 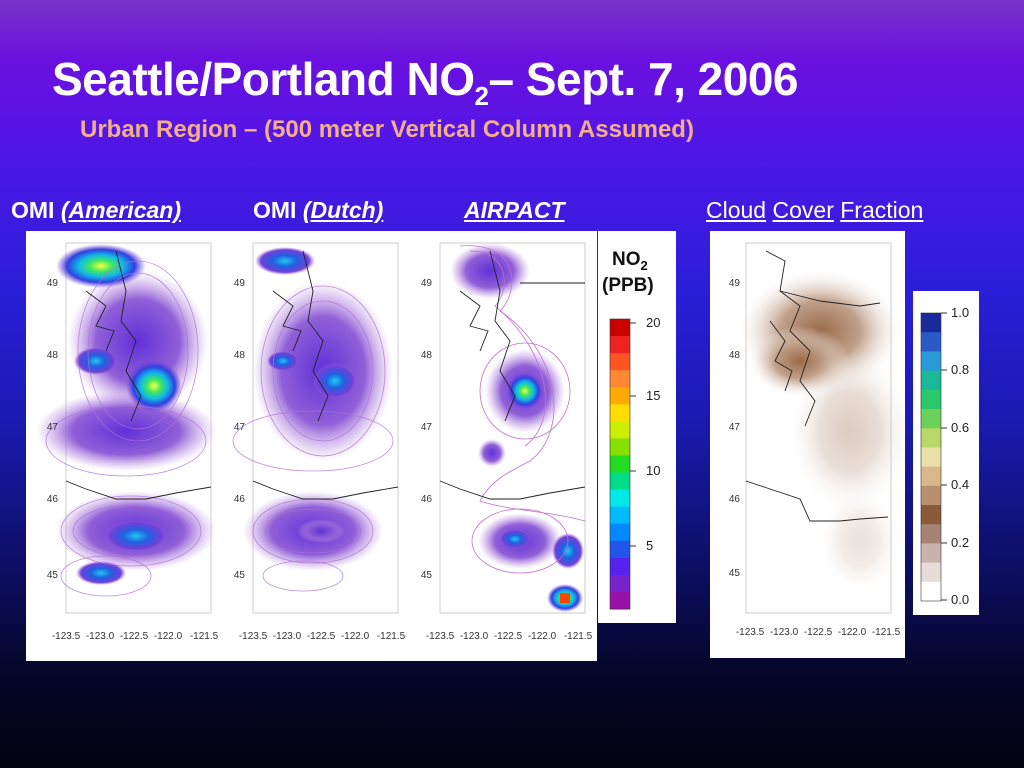 I want to click on airpact-contours, so click(x=518, y=427).